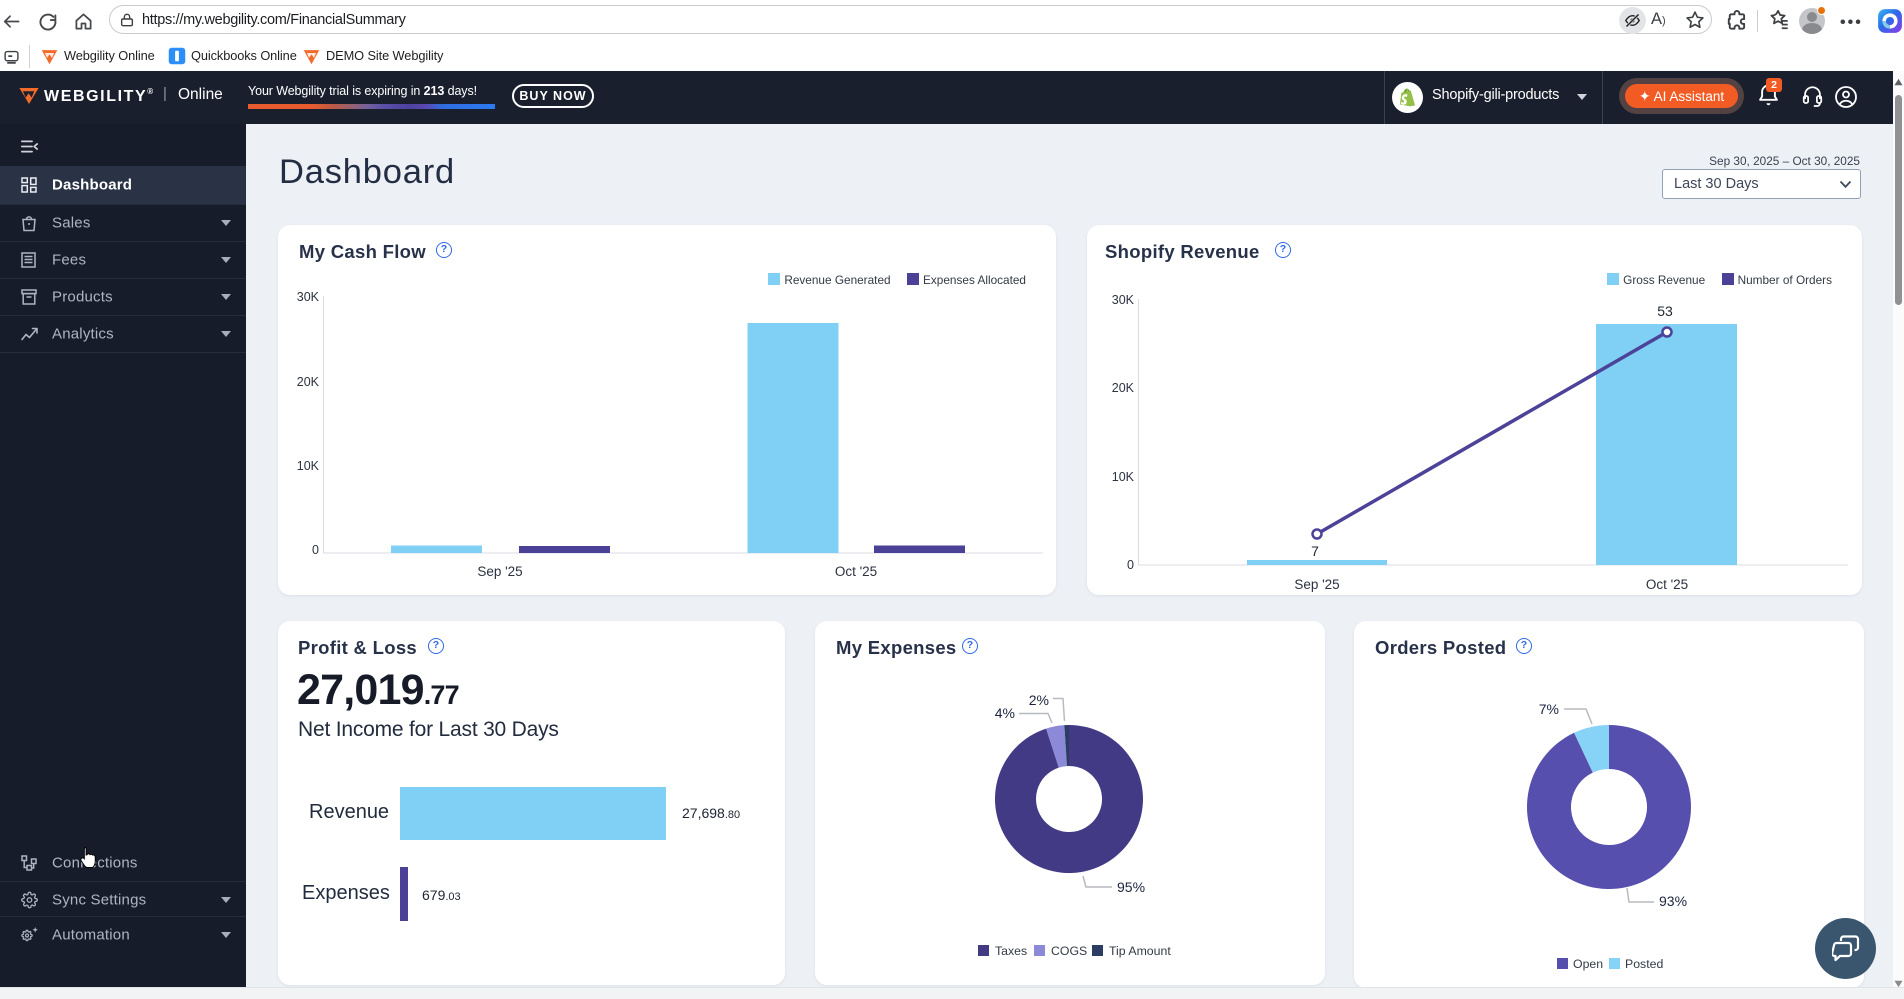 This screenshot has height=999, width=1904. I want to click on svg-text: Tip Amount, so click(1140, 951).